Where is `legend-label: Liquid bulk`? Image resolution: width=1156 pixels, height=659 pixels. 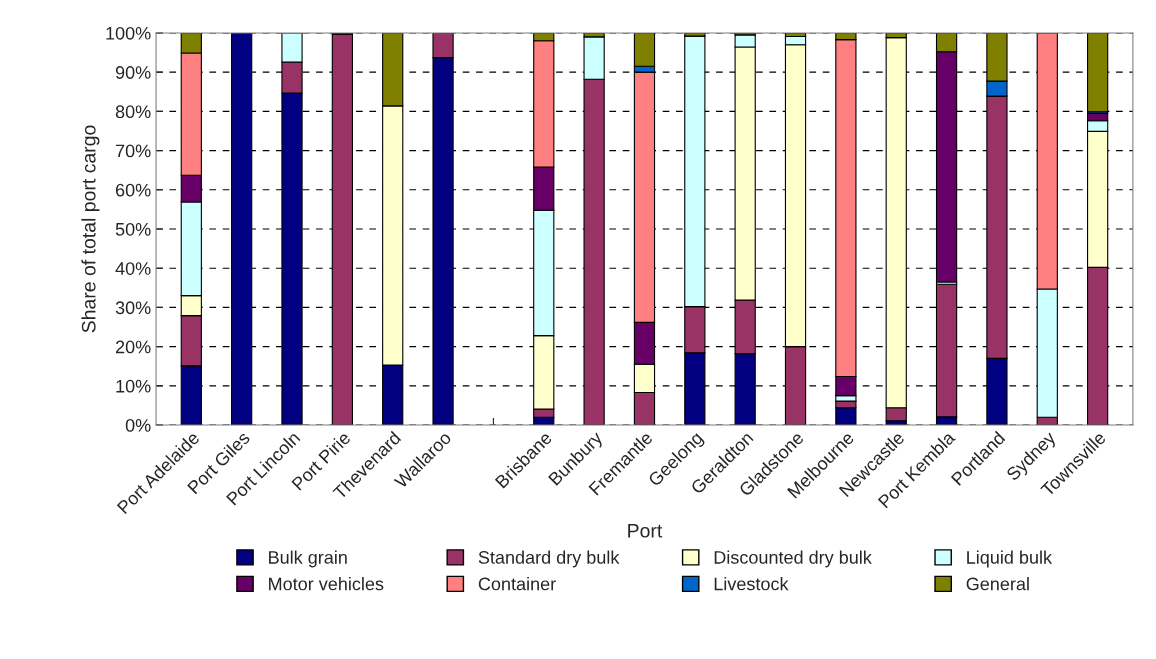
legend-label: Liquid bulk is located at coordinates (1010, 559).